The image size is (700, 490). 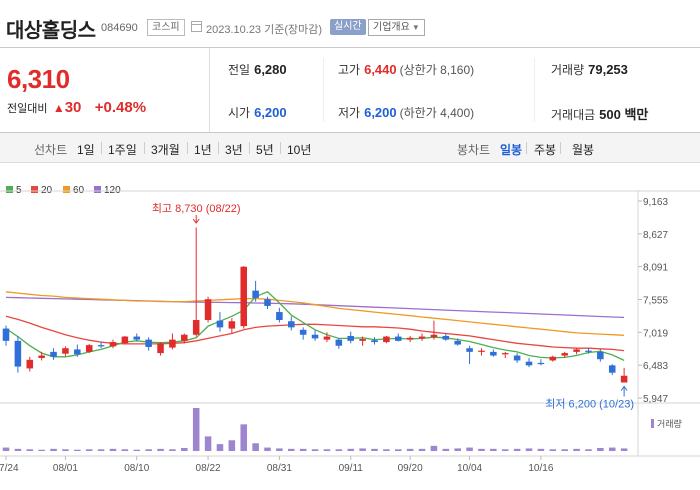 I want to click on x-tick-label: 08/31, so click(x=279, y=468).